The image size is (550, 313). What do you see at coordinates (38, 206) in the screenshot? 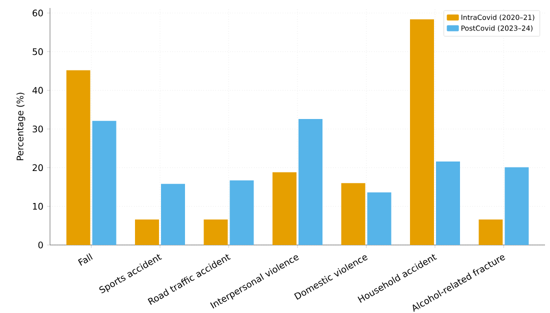
I see `y-tick-label: 10` at bounding box center [38, 206].